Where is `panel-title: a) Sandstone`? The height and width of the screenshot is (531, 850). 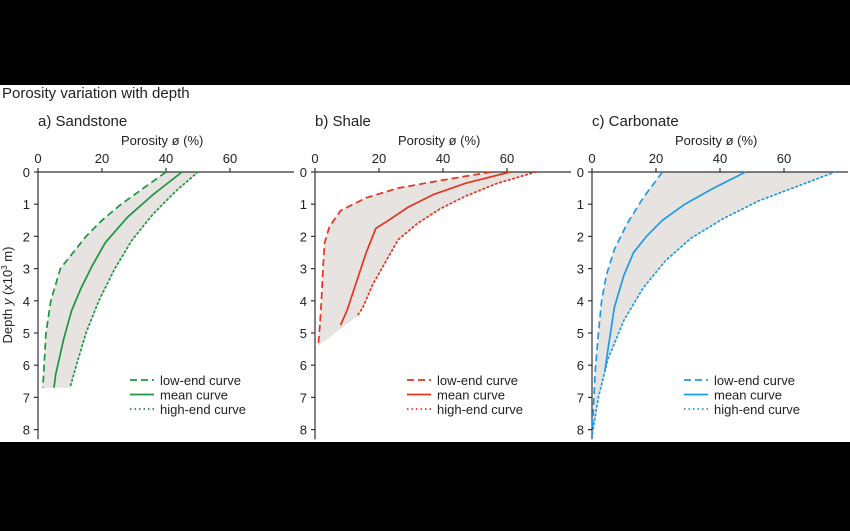 panel-title: a) Sandstone is located at coordinates (82, 121).